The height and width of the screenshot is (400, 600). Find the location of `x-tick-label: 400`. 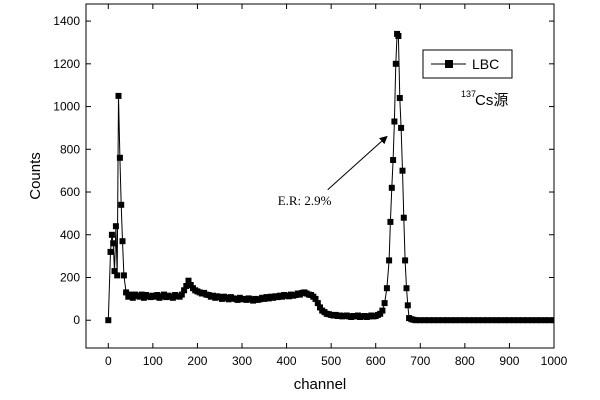

x-tick-label: 400 is located at coordinates (287, 361).